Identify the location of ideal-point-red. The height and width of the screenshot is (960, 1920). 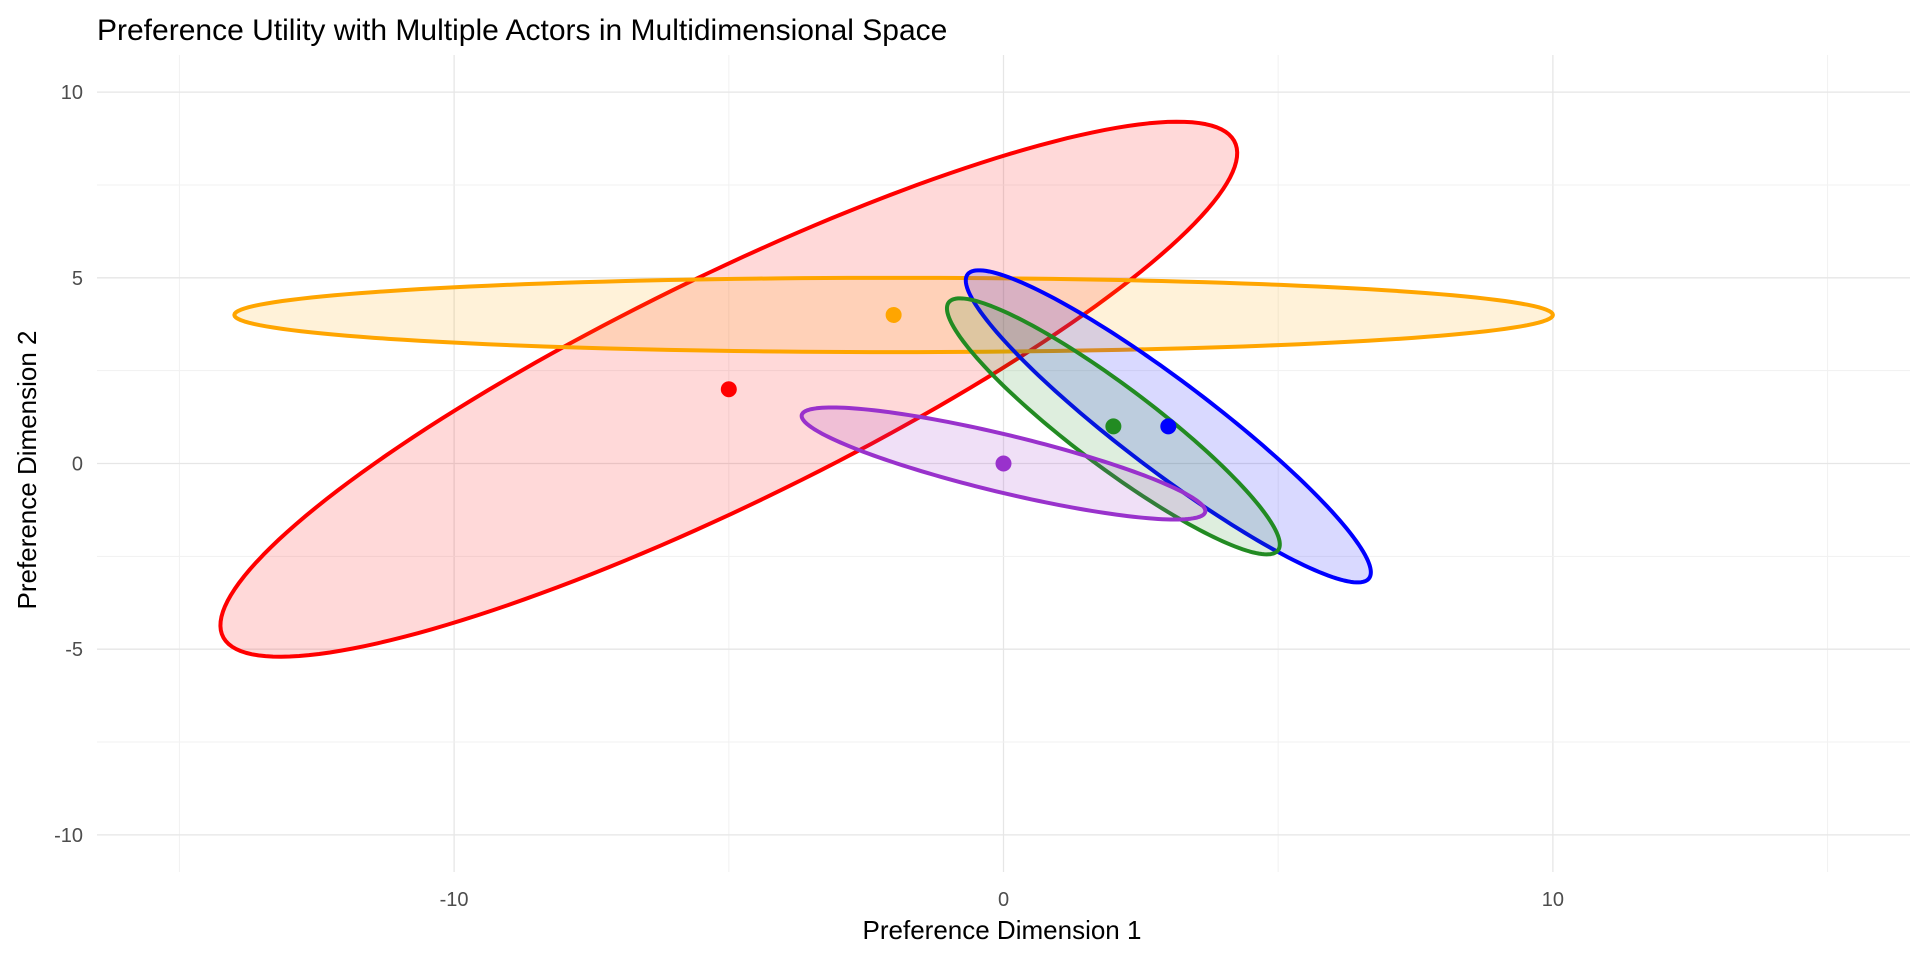
(728, 389).